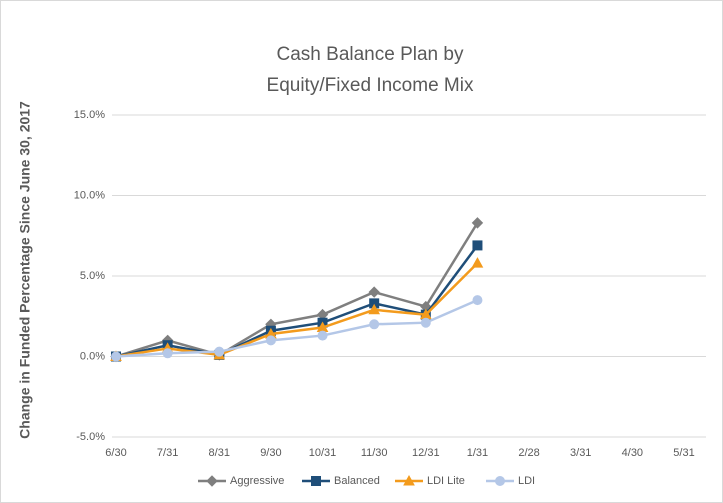 The image size is (723, 503). What do you see at coordinates (370, 54) in the screenshot?
I see `chart-title: Cash Balance Plan by` at bounding box center [370, 54].